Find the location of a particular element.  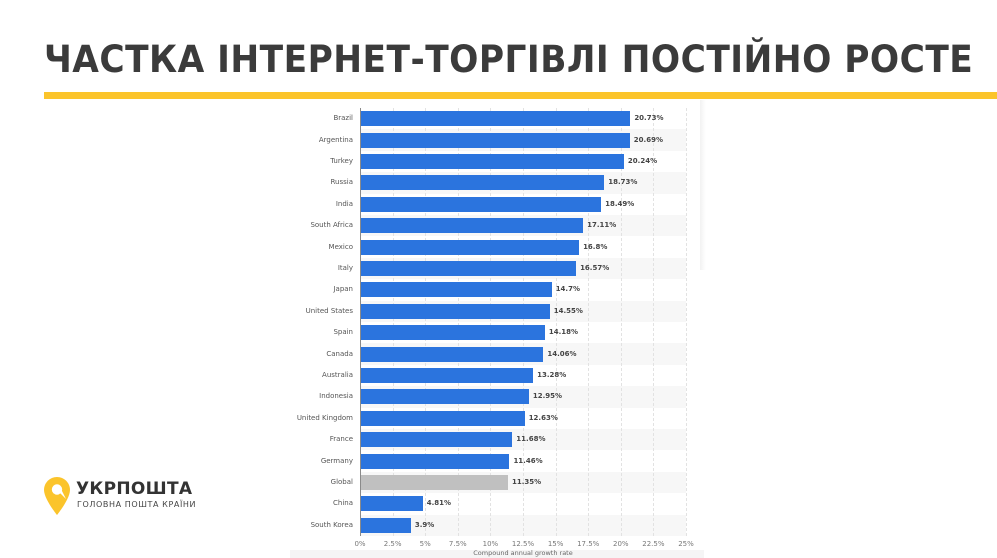

x-tick-label: 25% is located at coordinates (686, 544).